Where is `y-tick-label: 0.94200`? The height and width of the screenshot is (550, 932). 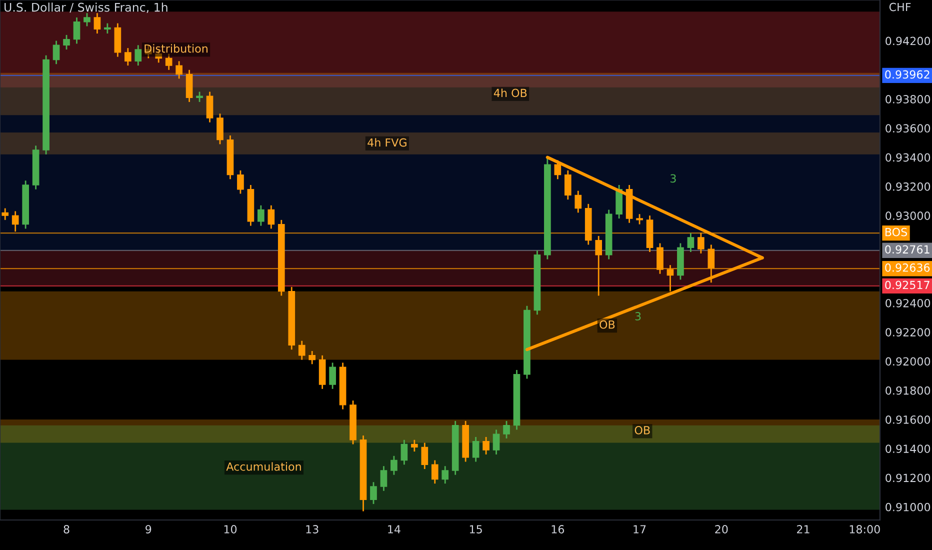
y-tick-label: 0.94200 is located at coordinates (908, 41).